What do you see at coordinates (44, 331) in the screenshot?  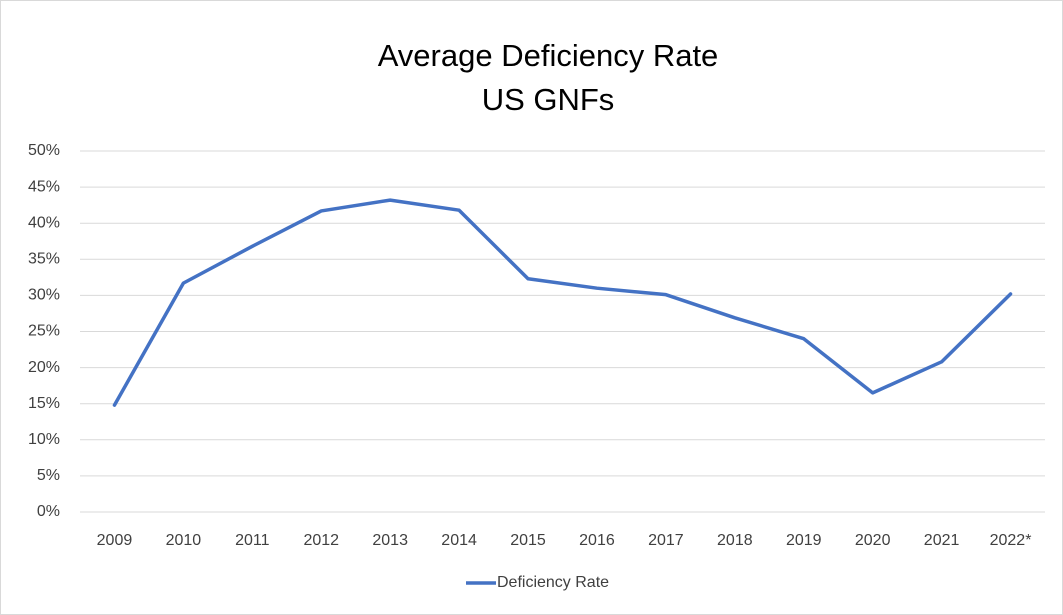 I see `y-tick-label: 25%` at bounding box center [44, 331].